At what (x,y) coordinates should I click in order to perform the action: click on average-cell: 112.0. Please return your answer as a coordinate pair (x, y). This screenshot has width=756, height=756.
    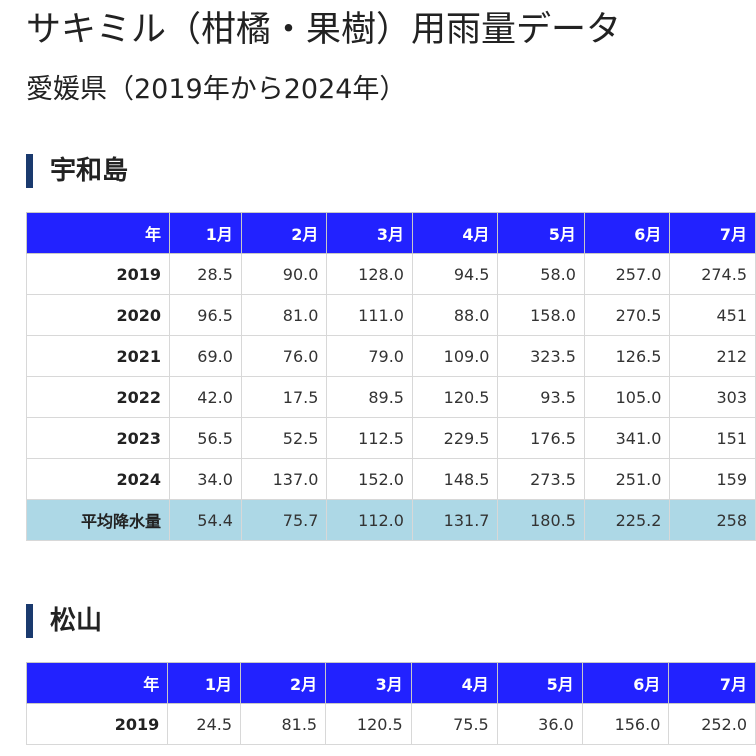
    Looking at the image, I should click on (369, 520).